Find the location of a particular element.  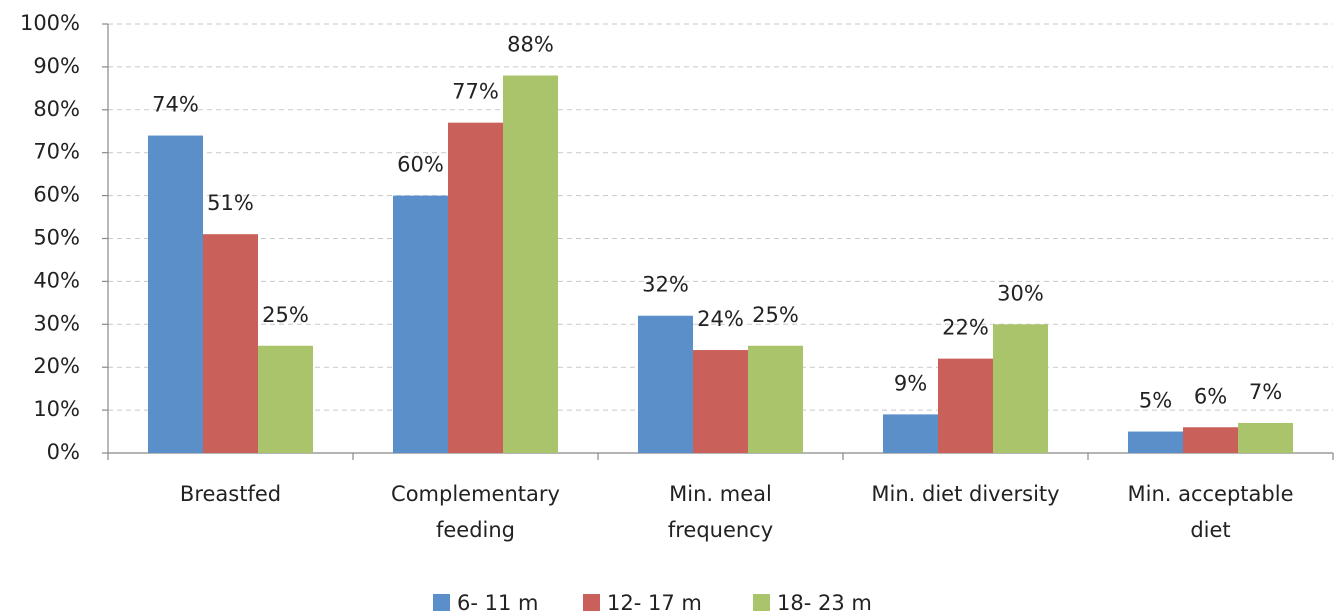

y-tick-label: 50% is located at coordinates (56, 238).